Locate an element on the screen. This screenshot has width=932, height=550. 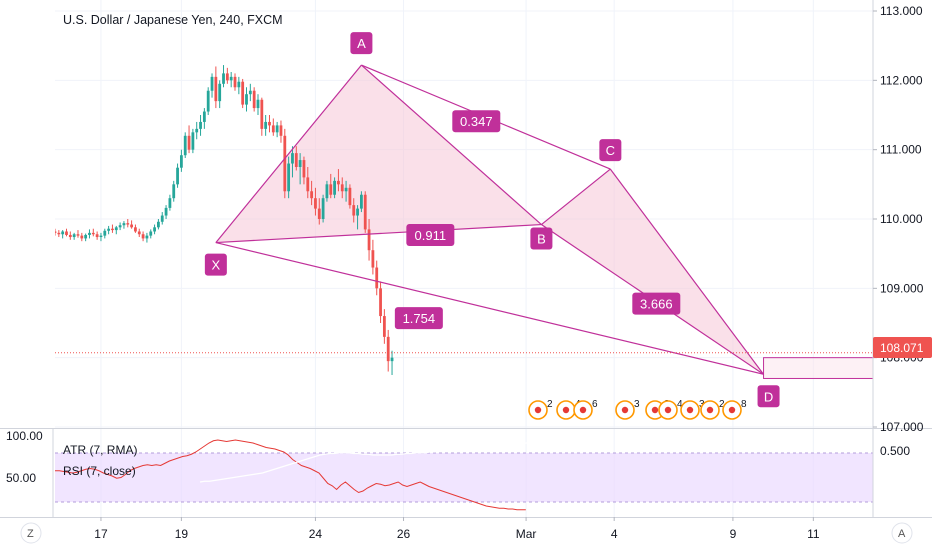
ratio-label-0-911: 0.911 is located at coordinates (430, 234).